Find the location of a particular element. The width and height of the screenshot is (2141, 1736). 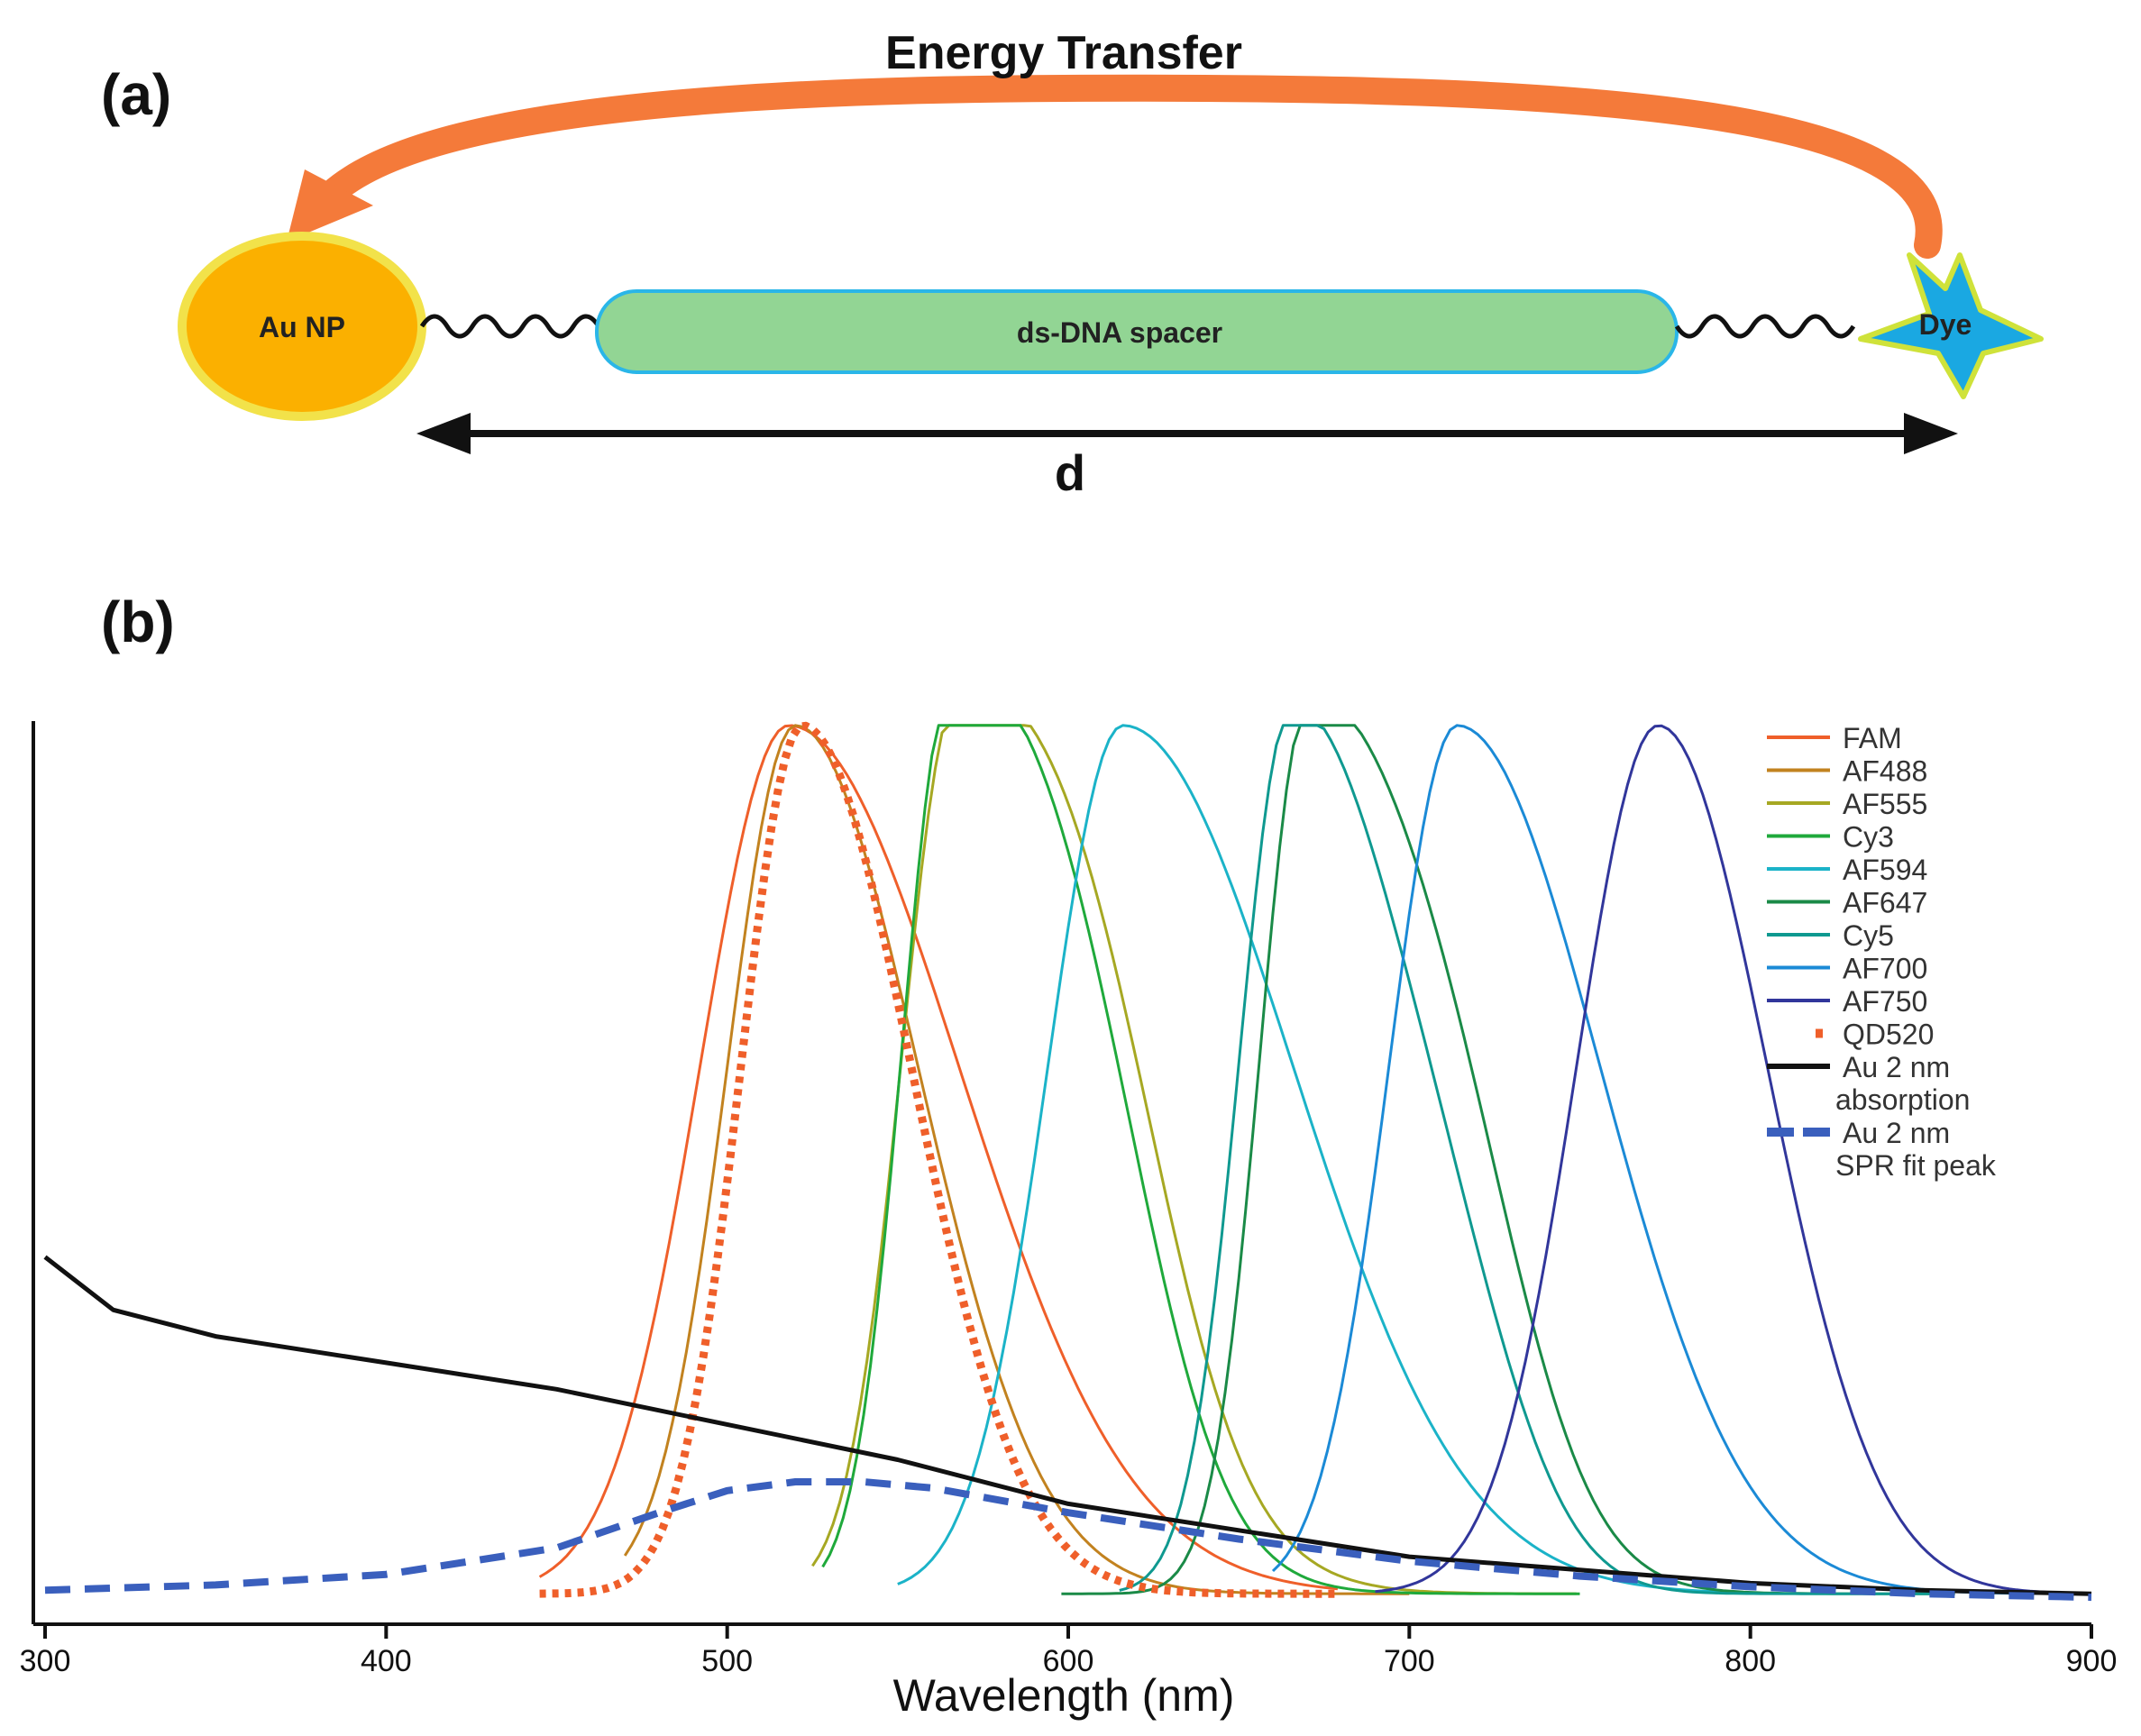

dye-label: Dye is located at coordinates (1946, 324).